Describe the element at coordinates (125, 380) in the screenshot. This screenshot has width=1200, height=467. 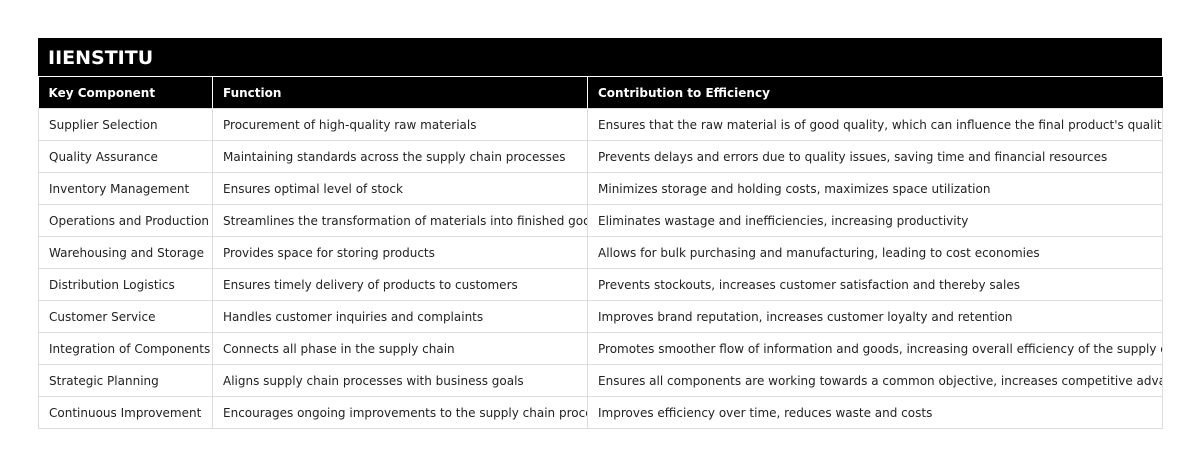
I see `table-cell: Strategic Planning` at that location.